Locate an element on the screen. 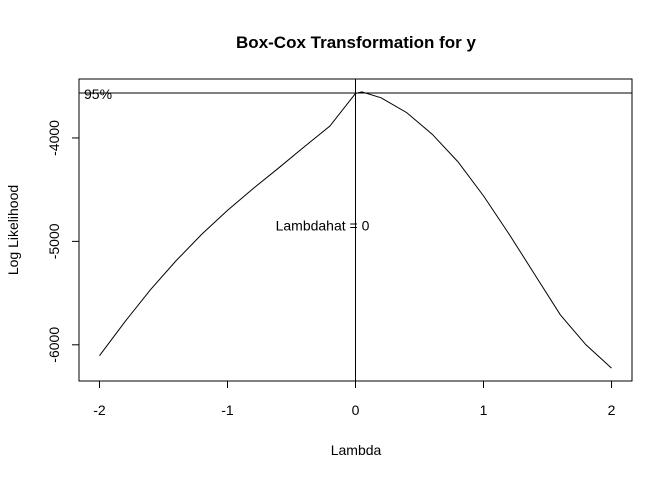 This screenshot has height=480, width=672. y-tick-label: -4000 is located at coordinates (54, 138).